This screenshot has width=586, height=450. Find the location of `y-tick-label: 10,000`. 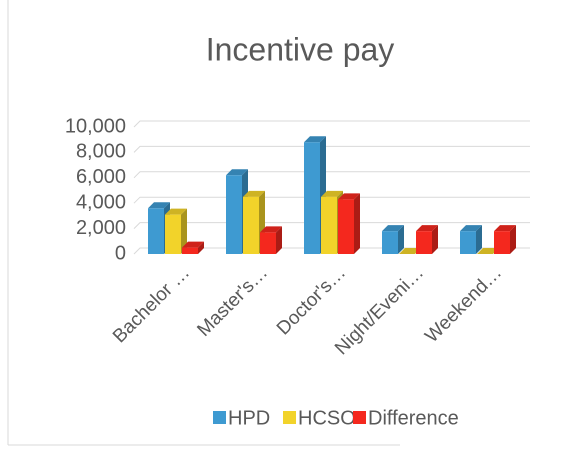

y-tick-label: 10,000 is located at coordinates (95, 126).